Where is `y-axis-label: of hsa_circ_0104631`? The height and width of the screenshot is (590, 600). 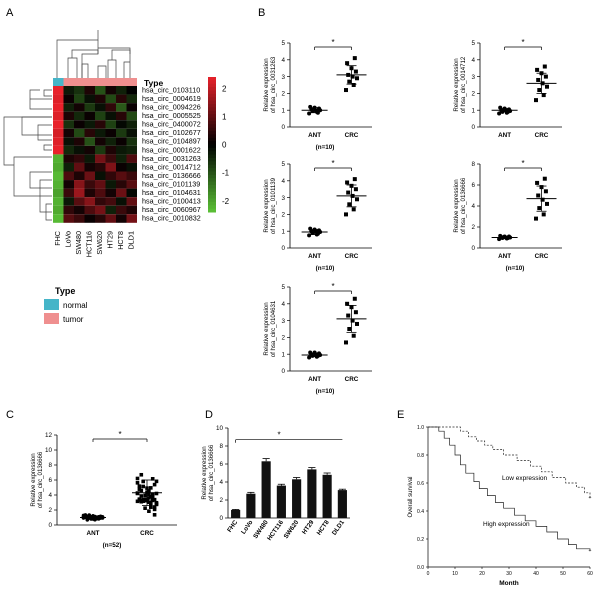
y-axis-label: of hsa_circ_0104631 is located at coordinates (273, 328).